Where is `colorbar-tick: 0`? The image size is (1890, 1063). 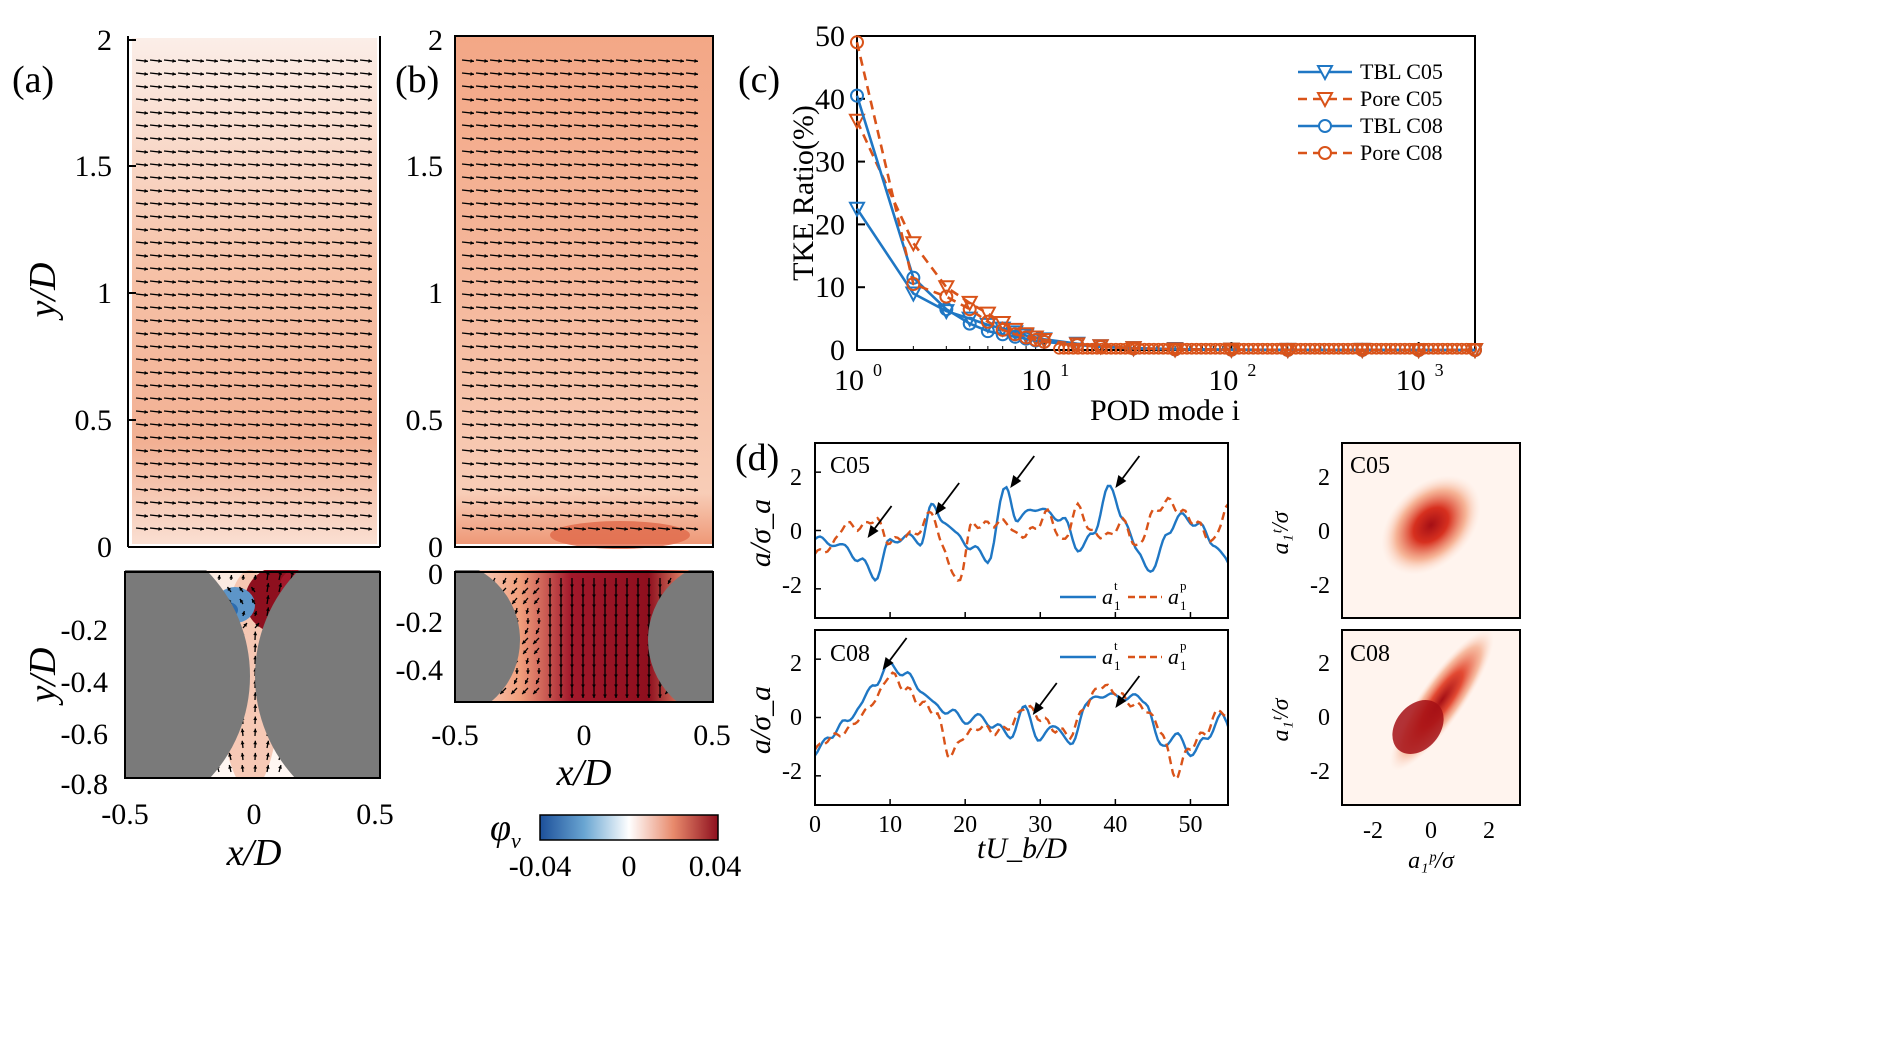 colorbar-tick: 0 is located at coordinates (629, 866).